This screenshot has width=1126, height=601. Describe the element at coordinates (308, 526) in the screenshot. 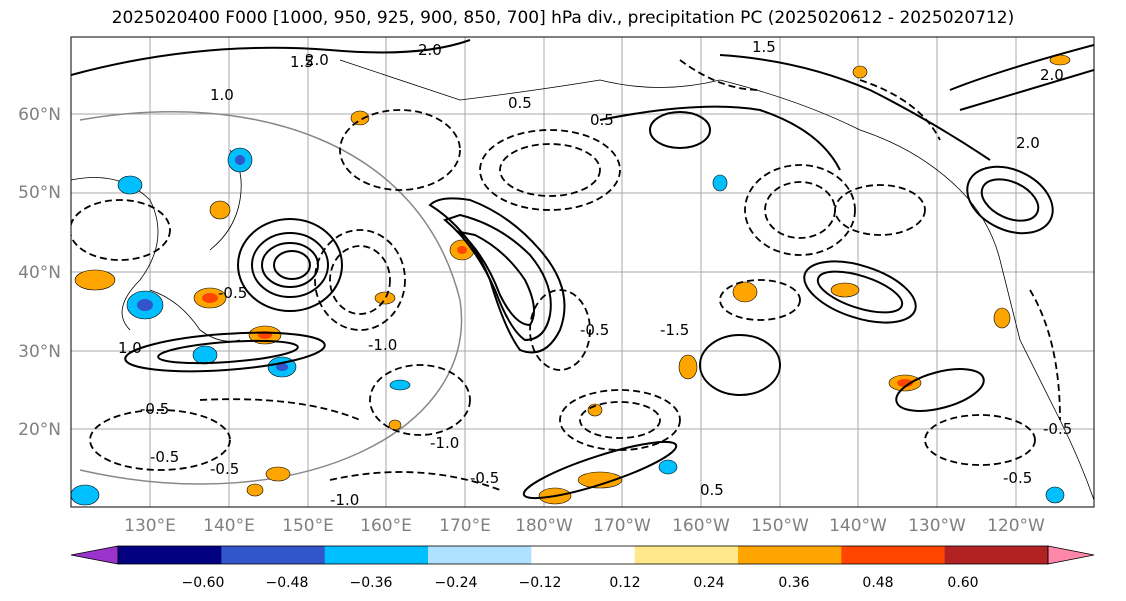

I see `lon-label: 150°E` at that location.